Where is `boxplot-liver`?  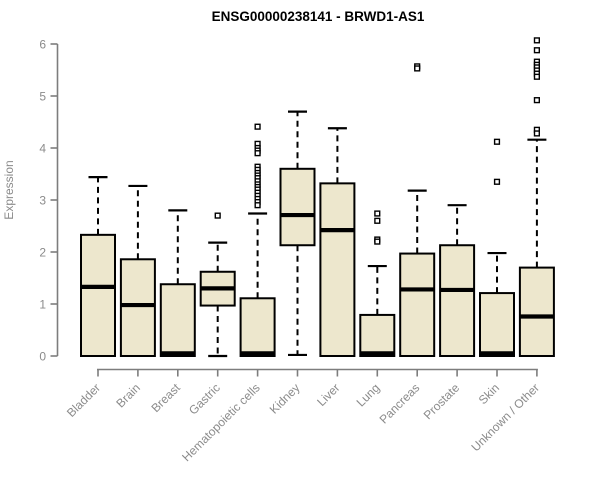
boxplot-liver is located at coordinates (337, 242).